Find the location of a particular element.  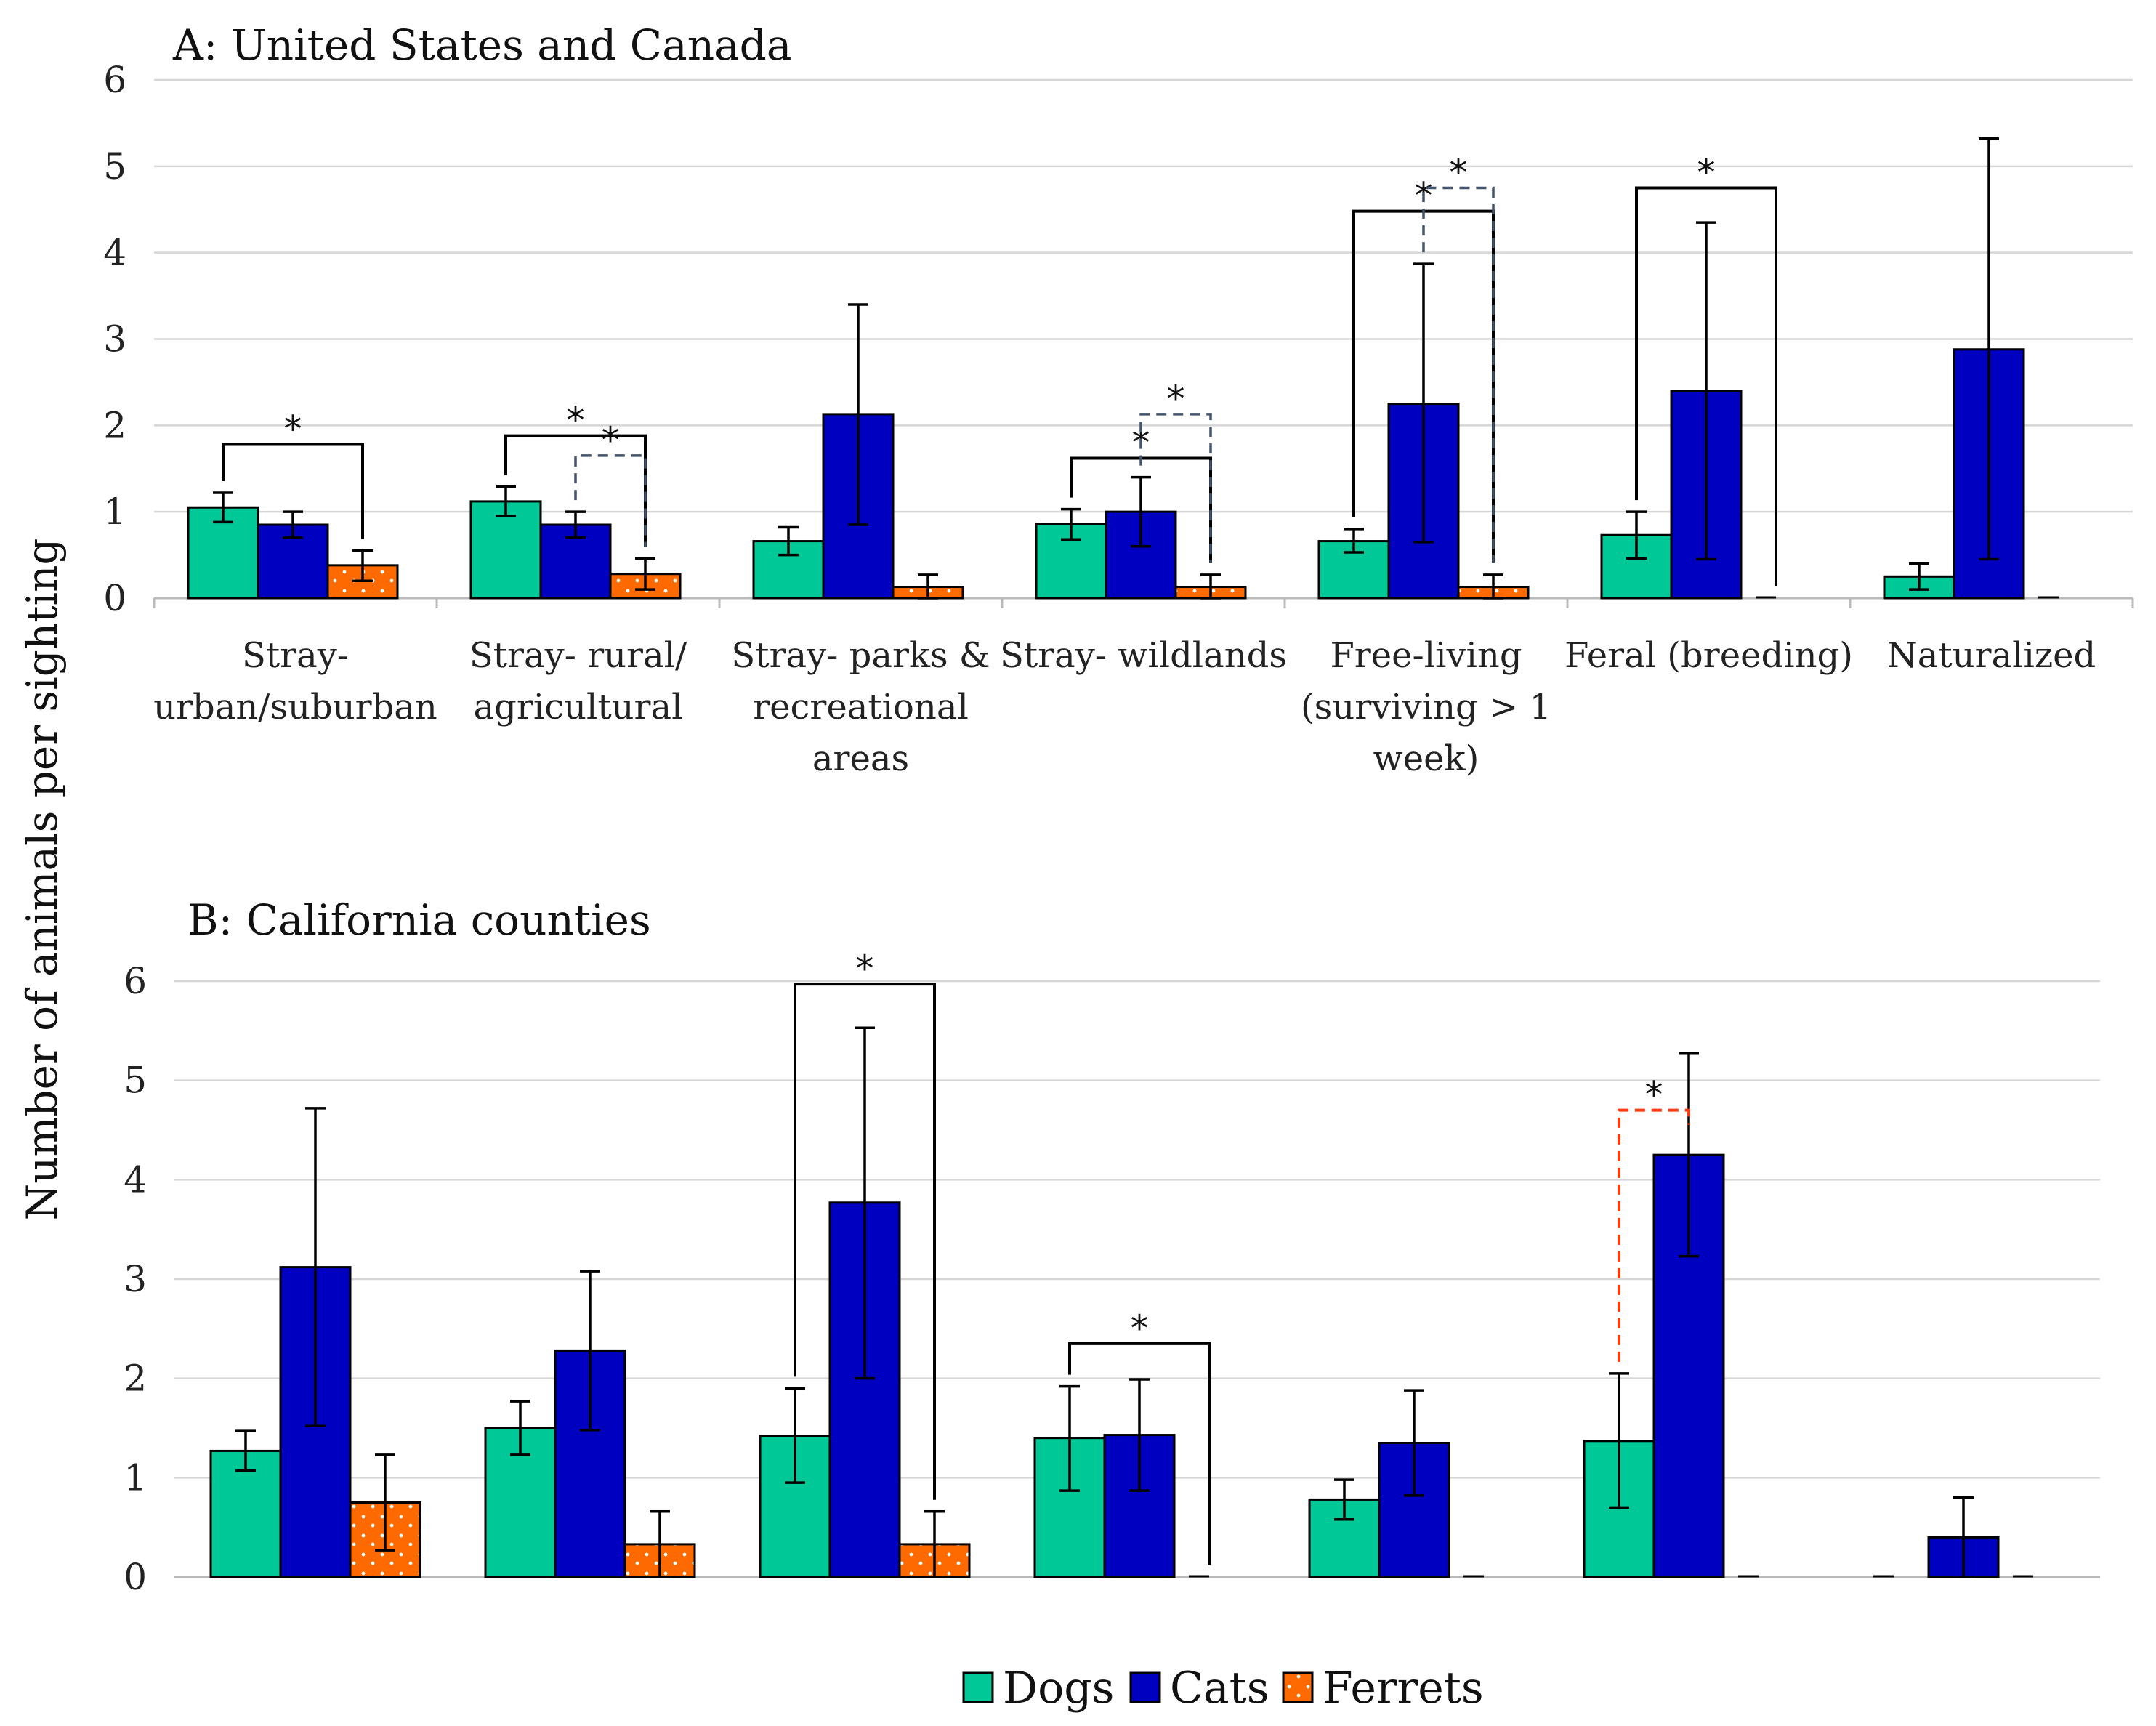

legend-ferrets-swatch is located at coordinates (1298, 1687).